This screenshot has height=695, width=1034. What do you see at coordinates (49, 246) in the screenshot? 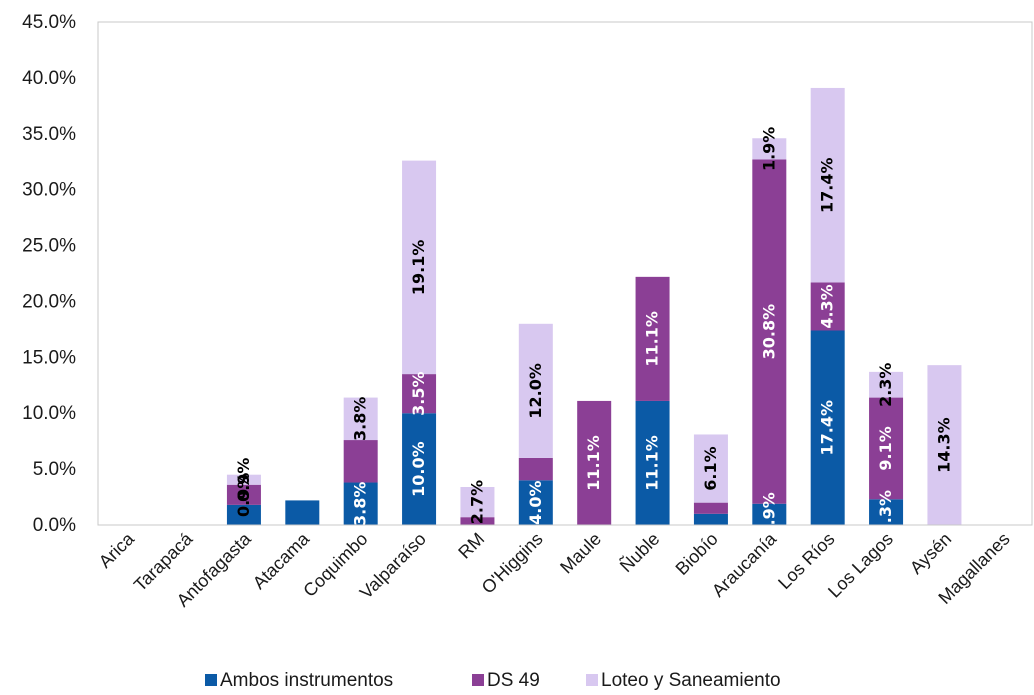
I see `y-tick-label: 25.0%` at bounding box center [49, 246].